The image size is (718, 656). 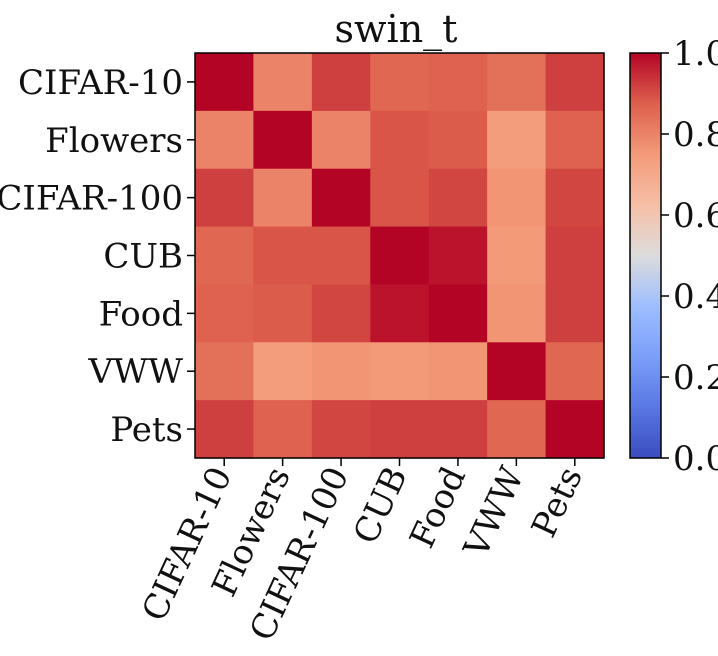 I want to click on colorbar-tick-label: 1.0, so click(x=695, y=54).